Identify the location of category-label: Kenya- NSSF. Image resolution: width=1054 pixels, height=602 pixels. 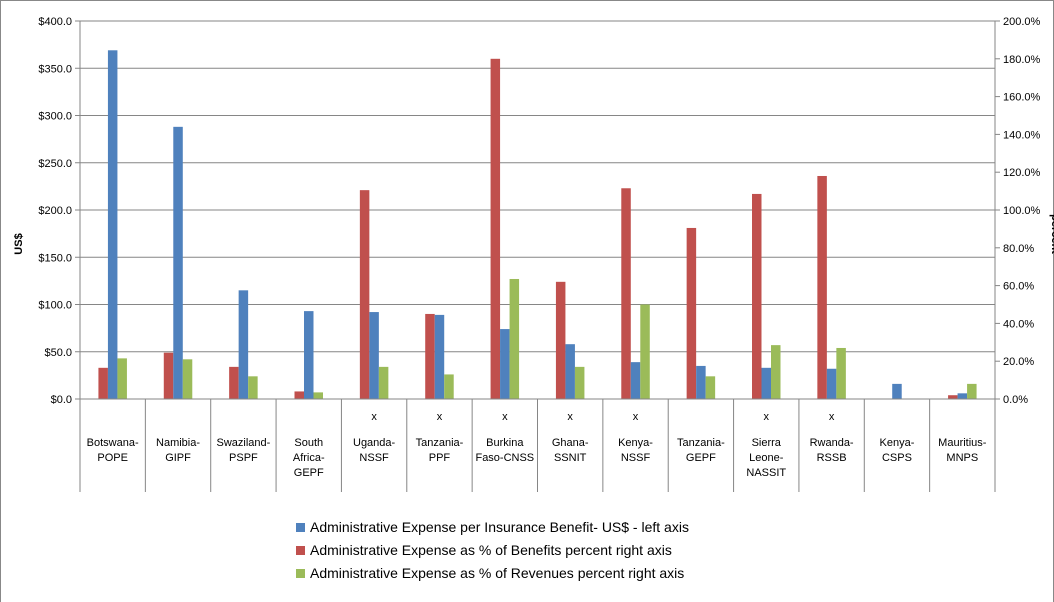
(635, 450).